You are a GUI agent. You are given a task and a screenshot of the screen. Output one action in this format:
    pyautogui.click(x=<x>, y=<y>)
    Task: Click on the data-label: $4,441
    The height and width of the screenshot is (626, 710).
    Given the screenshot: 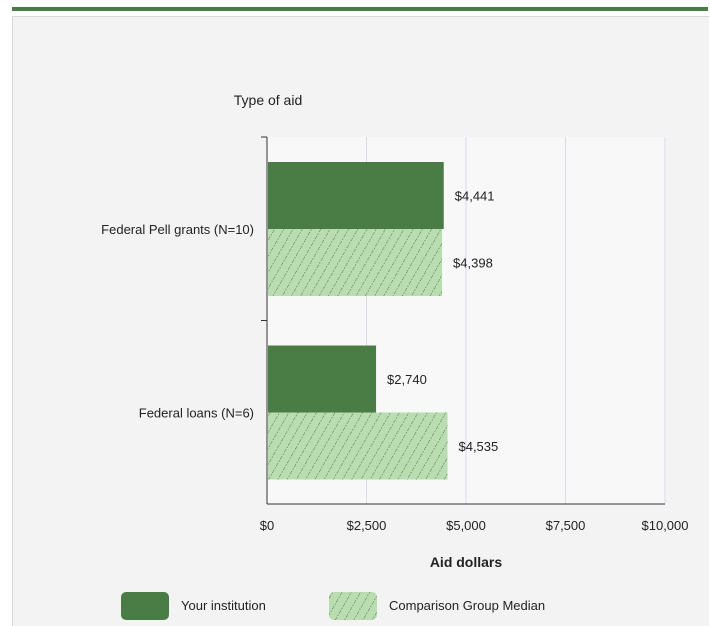 What is the action you would take?
    pyautogui.click(x=475, y=196)
    